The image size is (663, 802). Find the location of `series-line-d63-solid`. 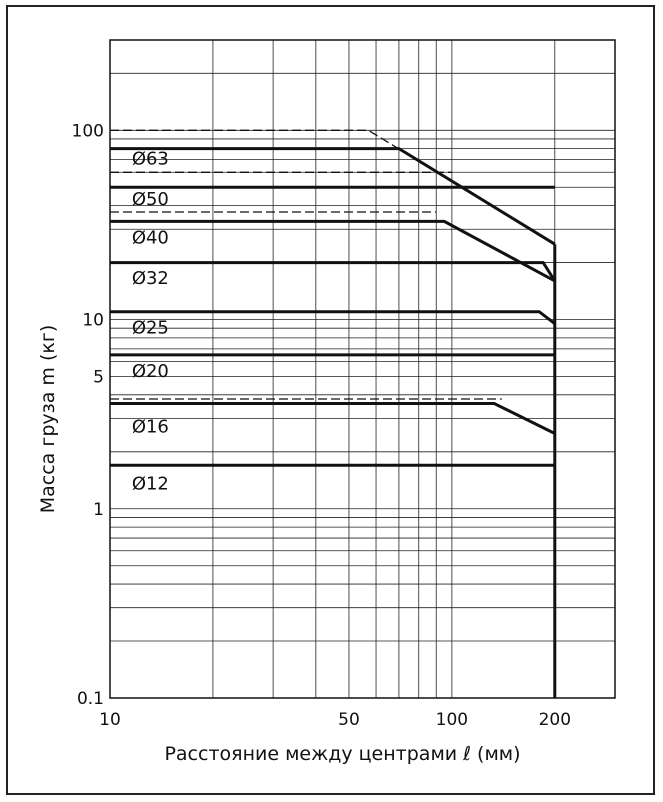

series-line-d63-solid is located at coordinates (333, 196).